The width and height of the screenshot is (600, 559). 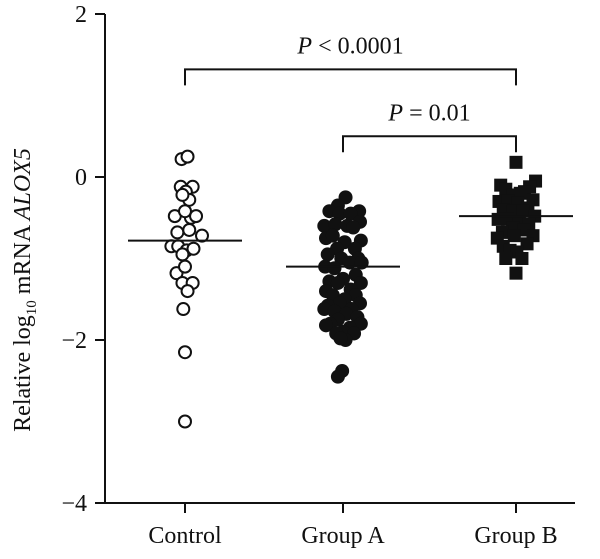 I want to click on y-tick-label: −2, so click(x=74, y=341).